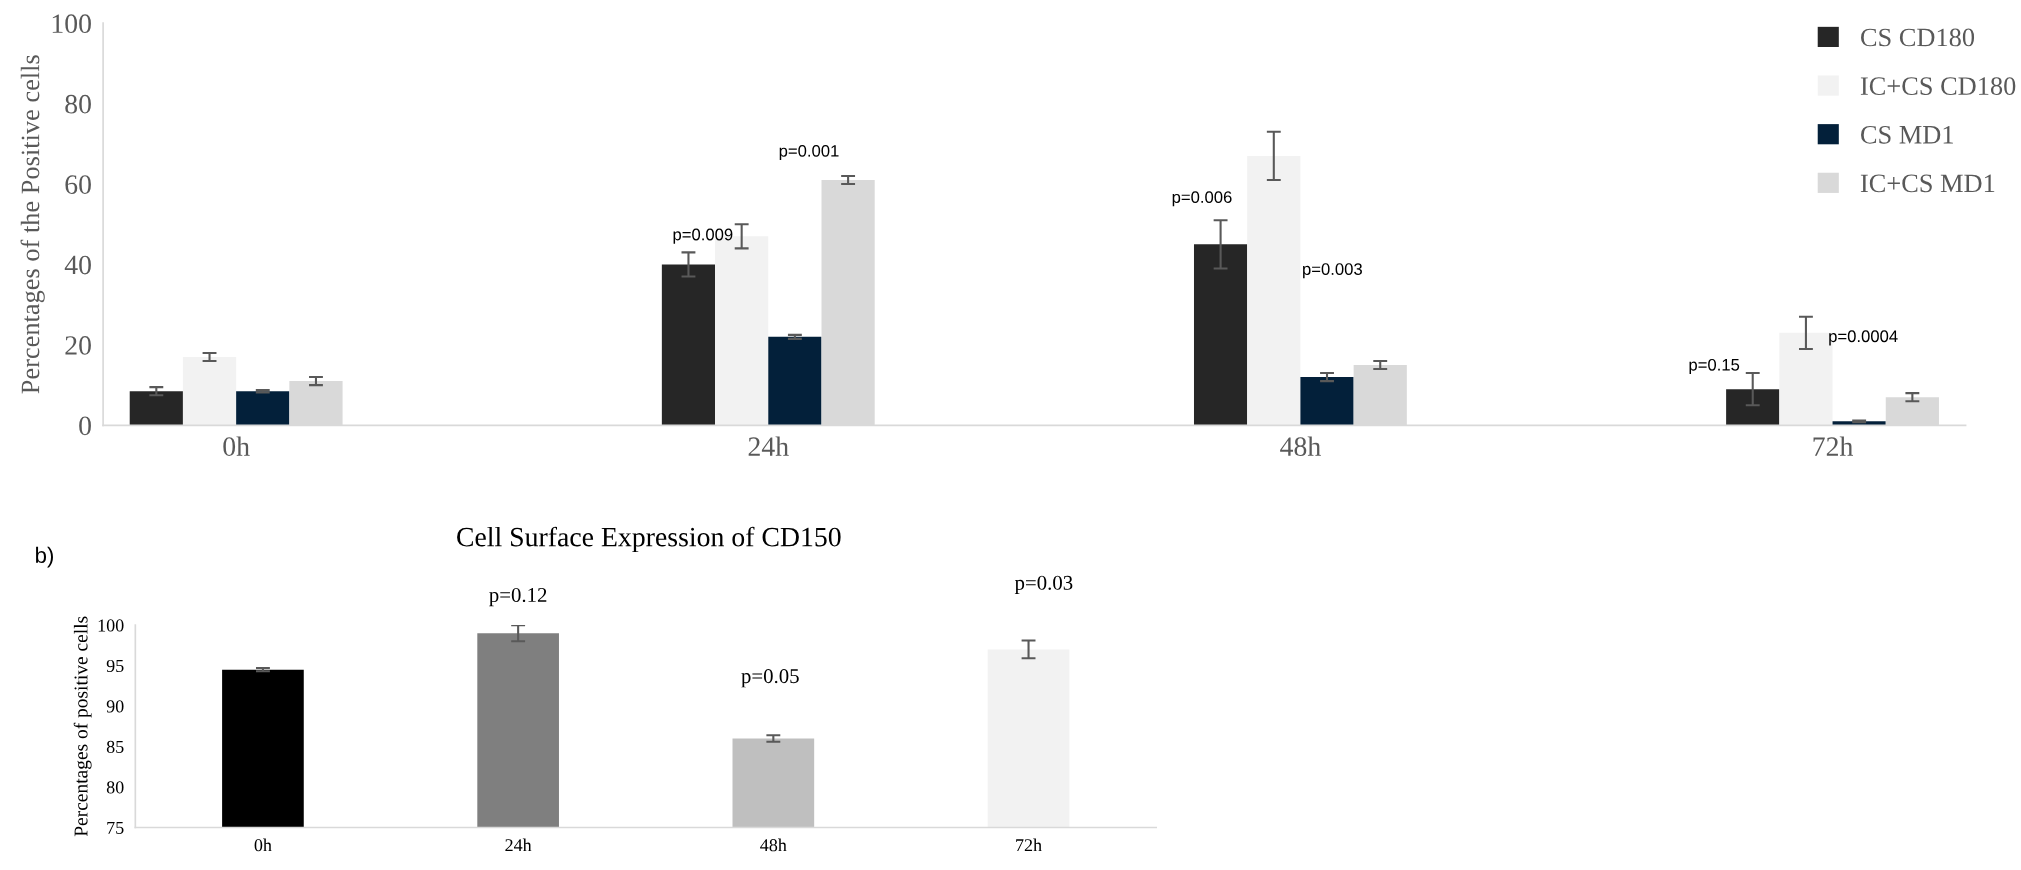 Image resolution: width=2021 pixels, height=870 pixels. Describe the element at coordinates (1043, 585) in the screenshot. I see `text: p=0.03` at that location.